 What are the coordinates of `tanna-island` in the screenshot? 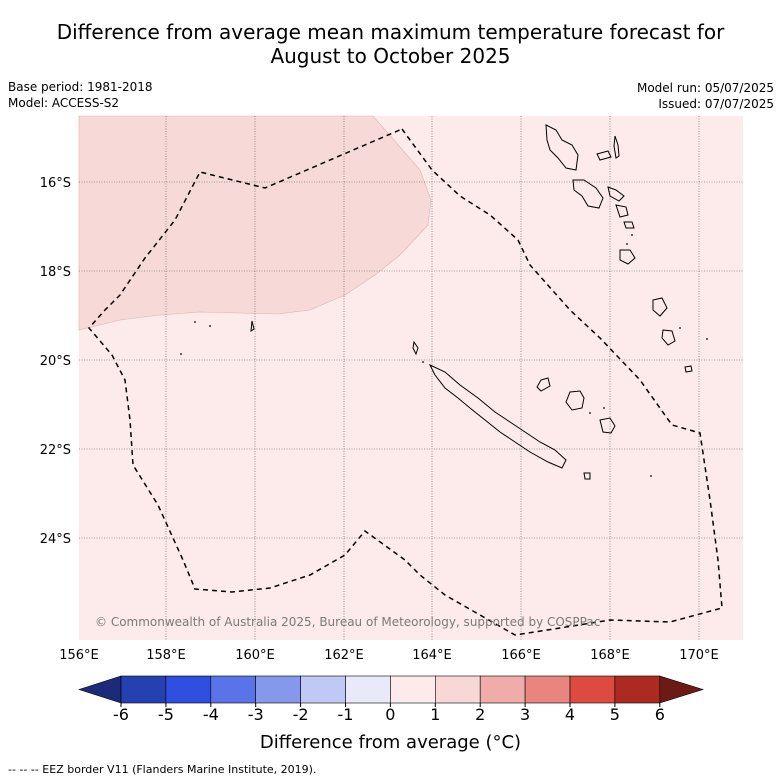 It's located at (668, 337).